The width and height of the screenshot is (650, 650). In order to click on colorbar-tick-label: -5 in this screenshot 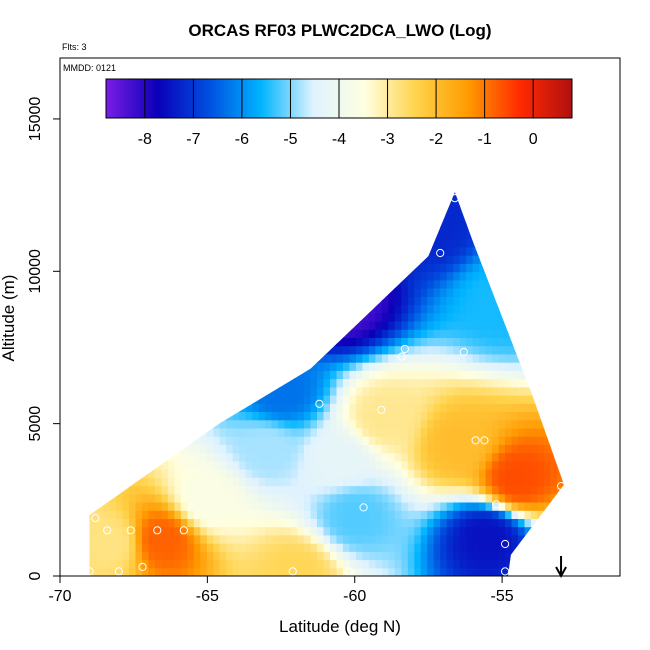, I will do `click(290, 139)`.